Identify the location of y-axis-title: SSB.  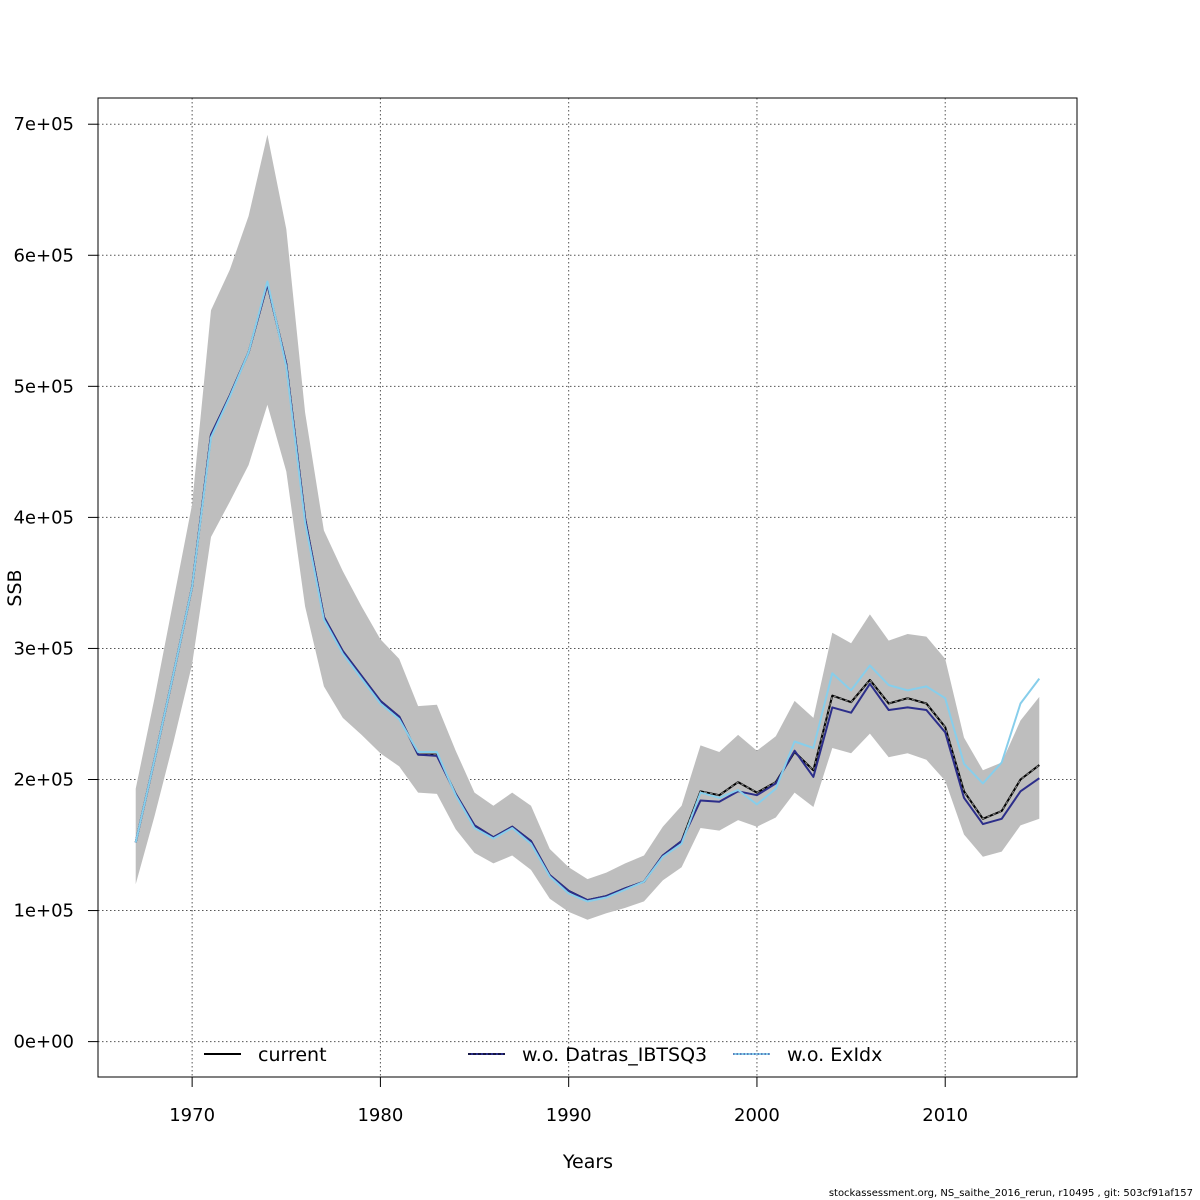
(15, 587).